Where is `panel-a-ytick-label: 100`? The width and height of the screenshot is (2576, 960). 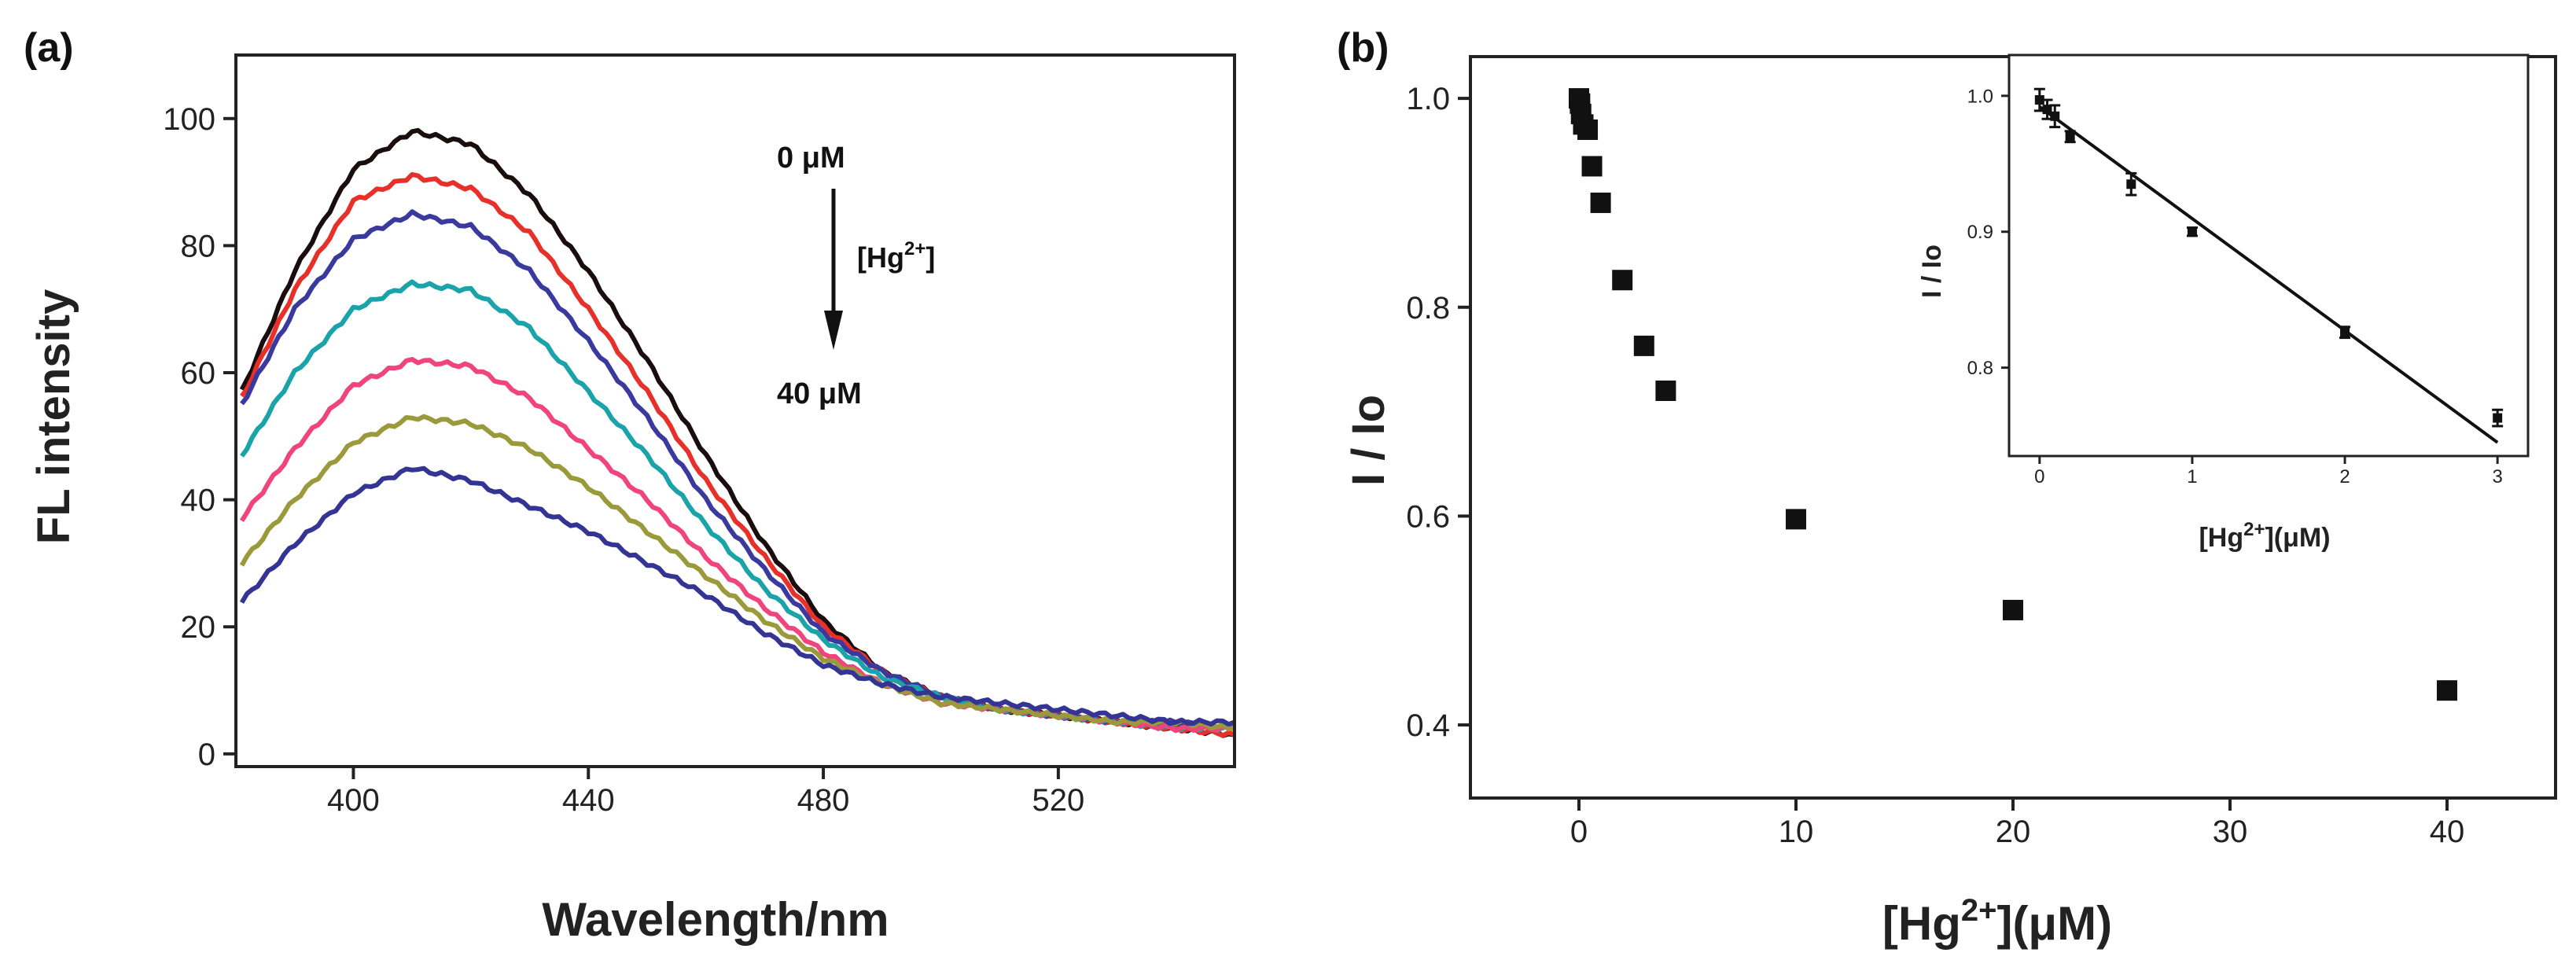 panel-a-ytick-label: 100 is located at coordinates (189, 119).